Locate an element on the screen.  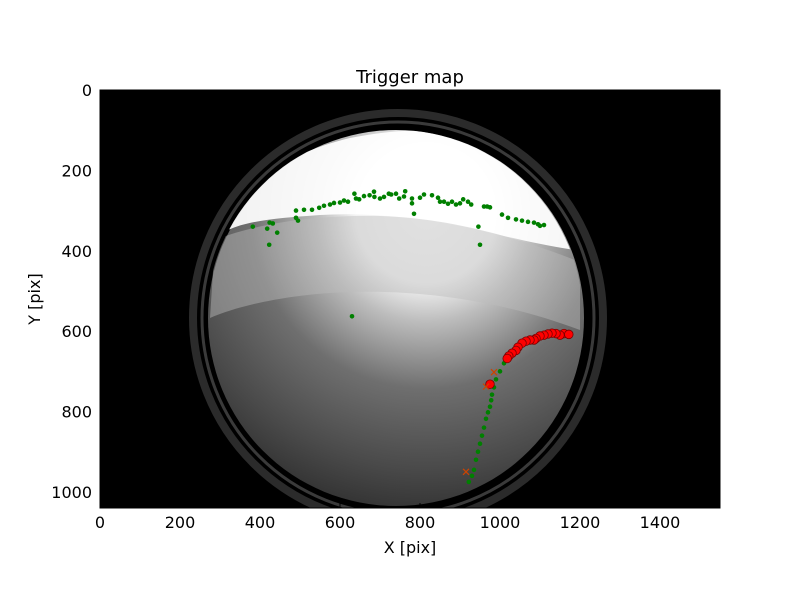
y-tick-label: 1000 is located at coordinates (71, 492).